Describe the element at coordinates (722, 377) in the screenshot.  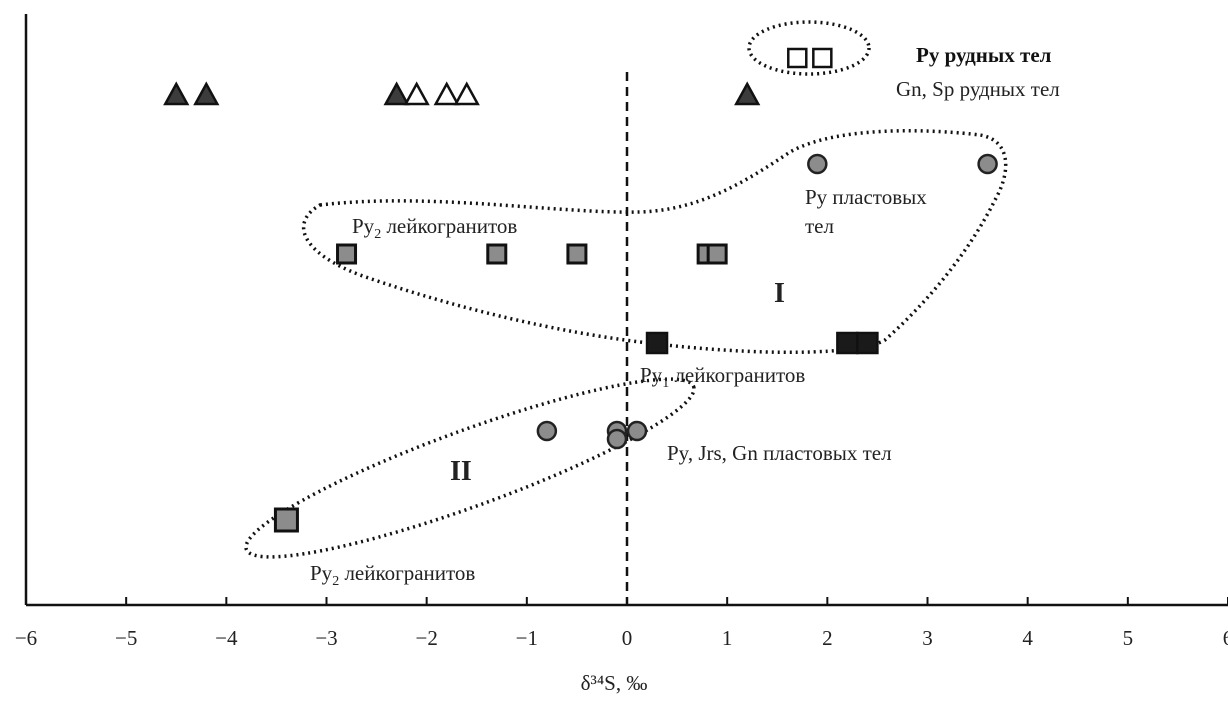
I see `annotation-py1-leuco: Py1 лейкогранитов` at that location.